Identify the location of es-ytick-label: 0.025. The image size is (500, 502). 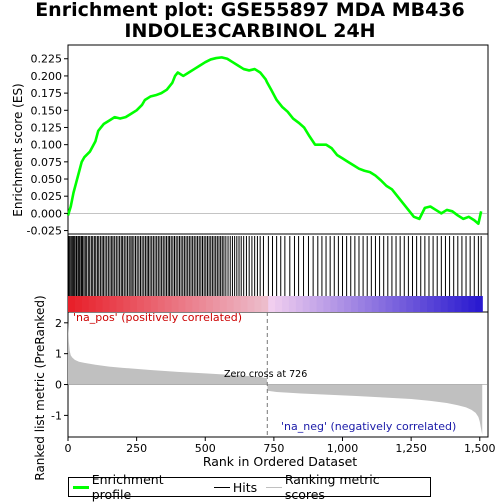
(47, 196).